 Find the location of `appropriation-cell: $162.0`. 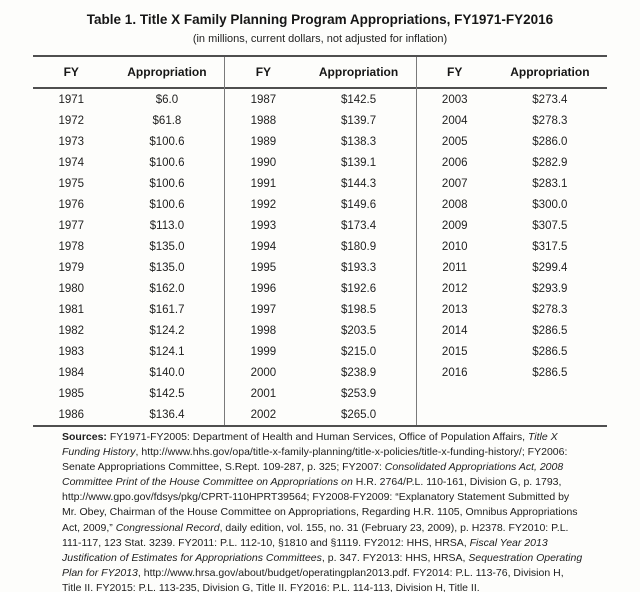

appropriation-cell: $162.0 is located at coordinates (167, 288).